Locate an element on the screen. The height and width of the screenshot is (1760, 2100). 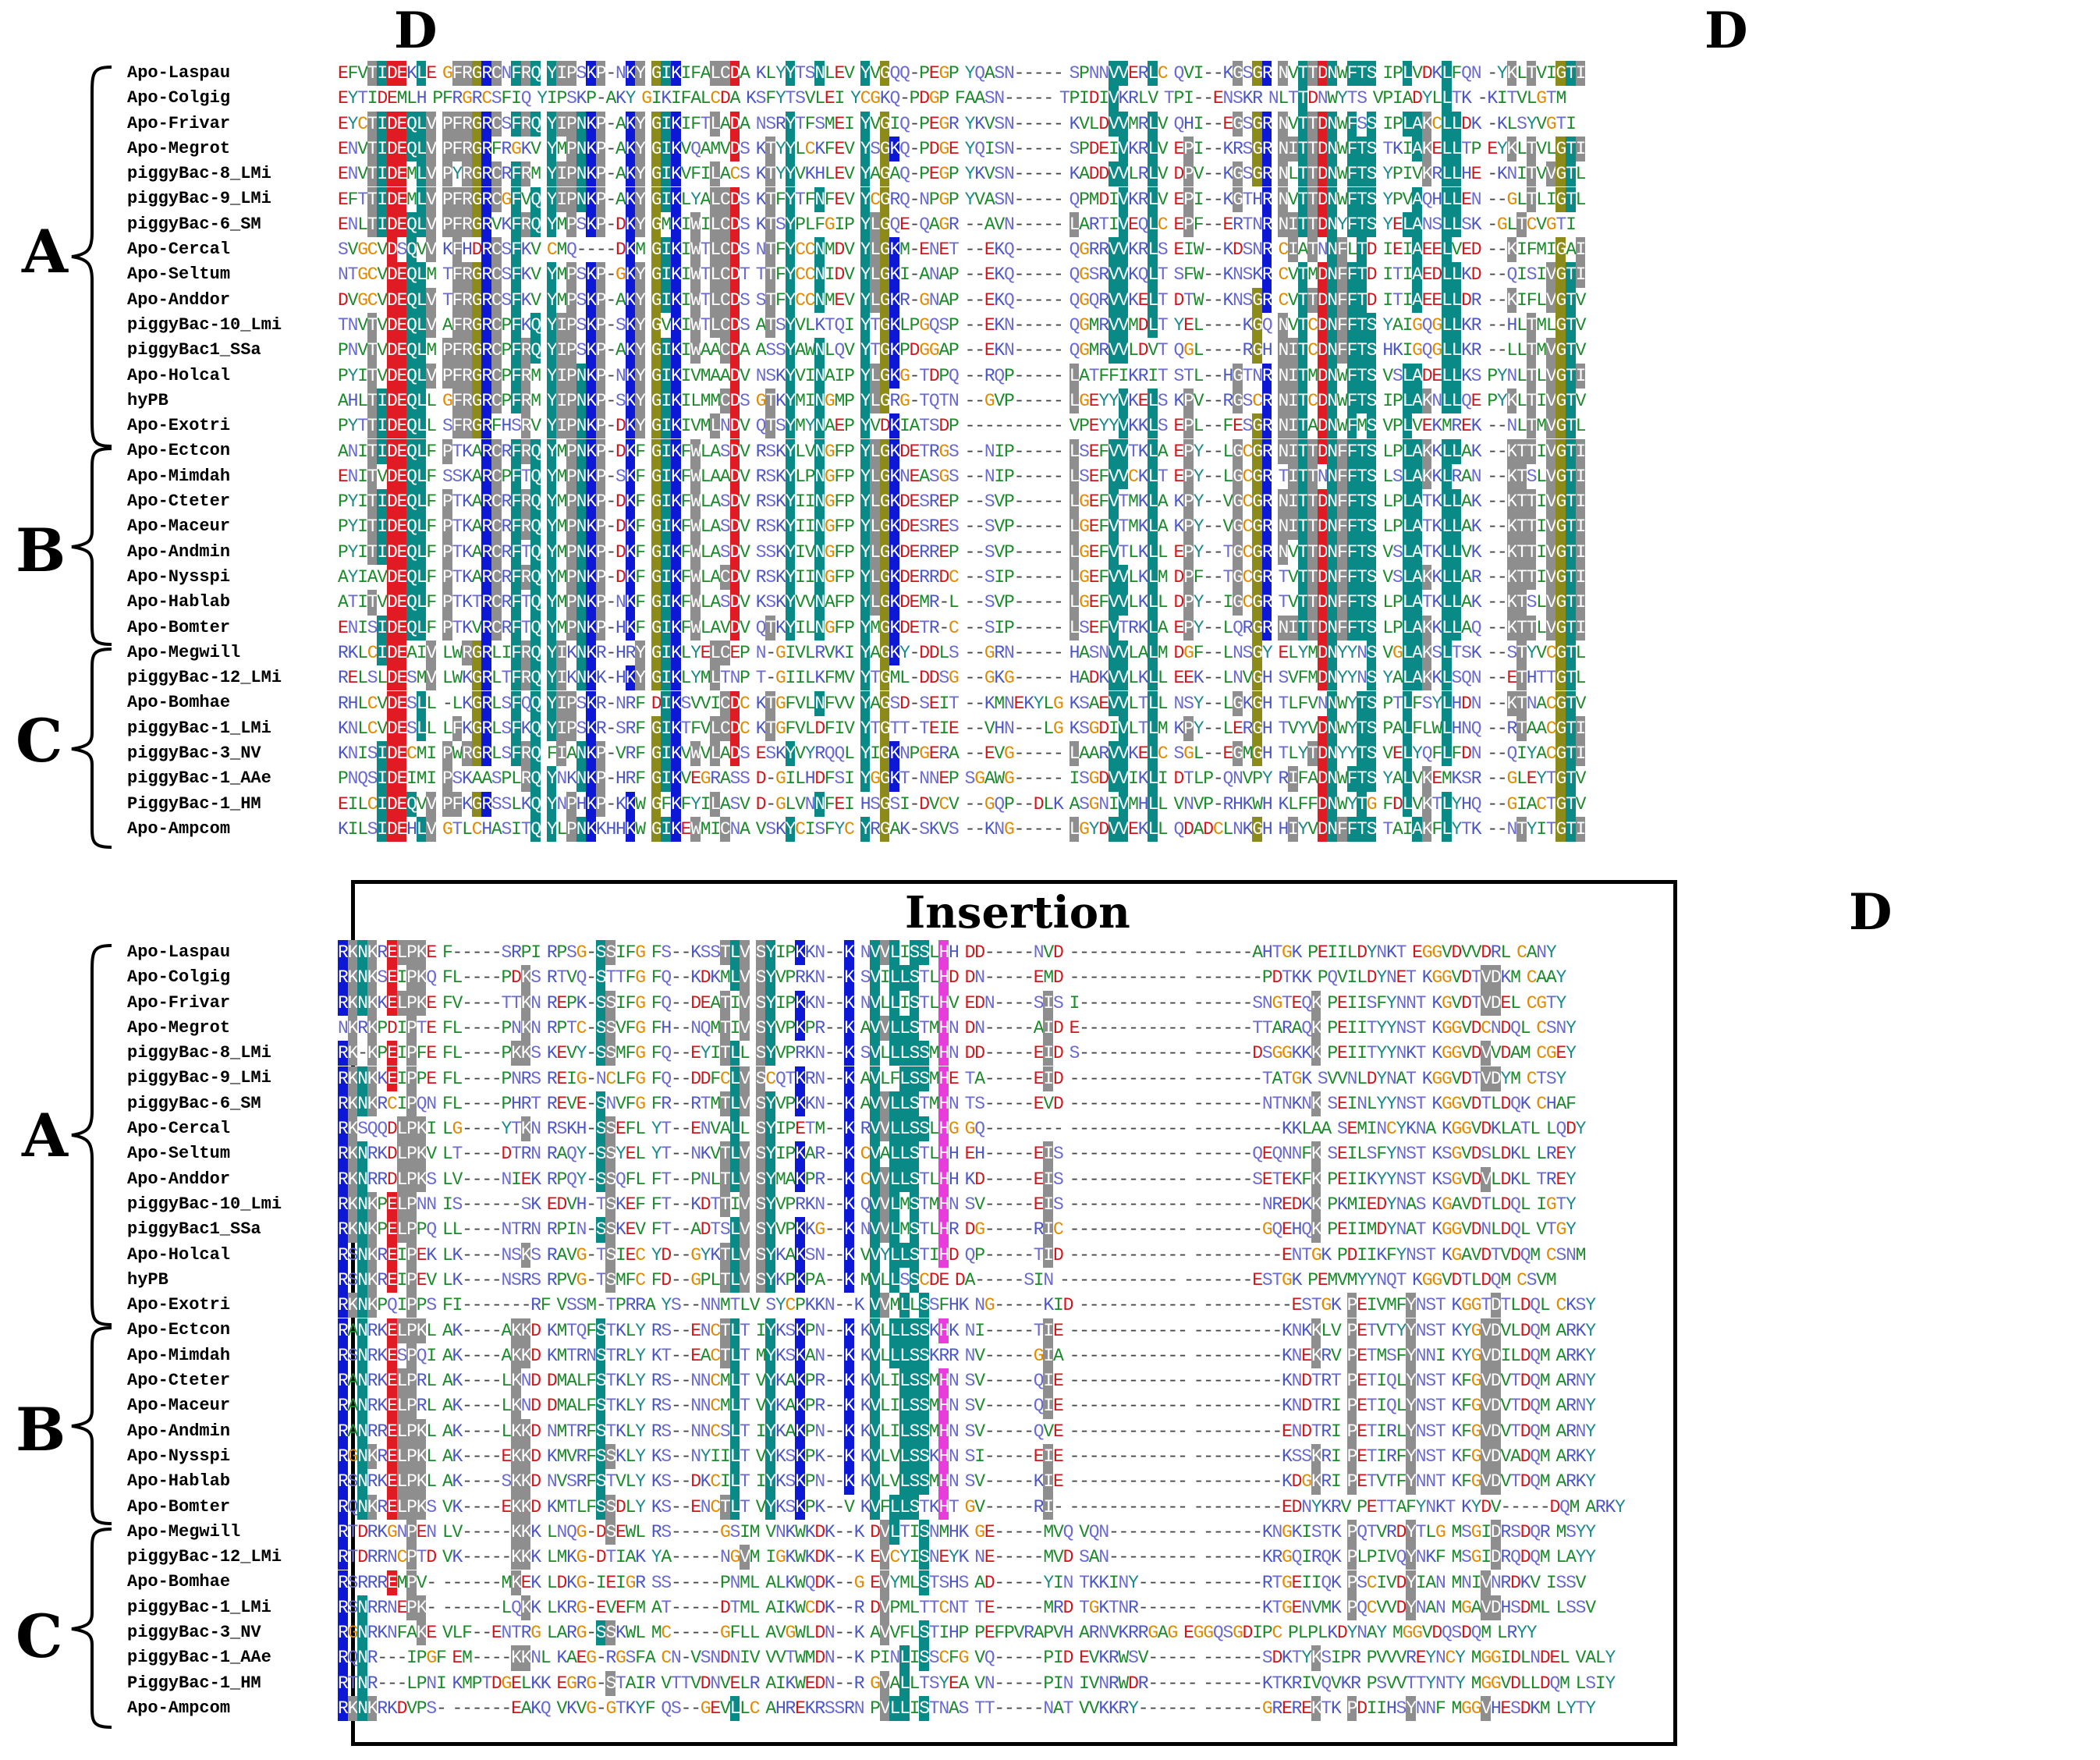
residue: V is located at coordinates (536, 148).